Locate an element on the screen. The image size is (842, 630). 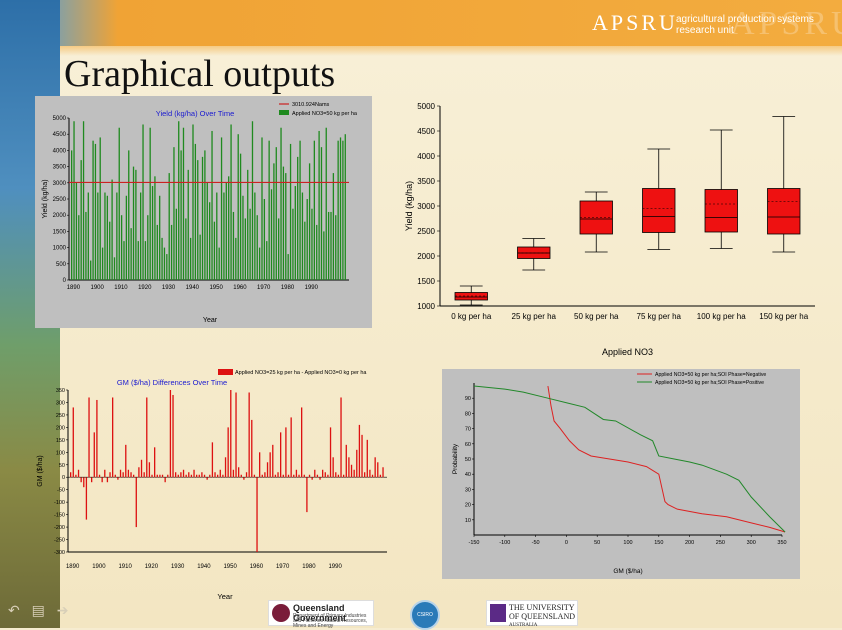
brand-ghost-text: APSRU is located at coordinates (786, 23).